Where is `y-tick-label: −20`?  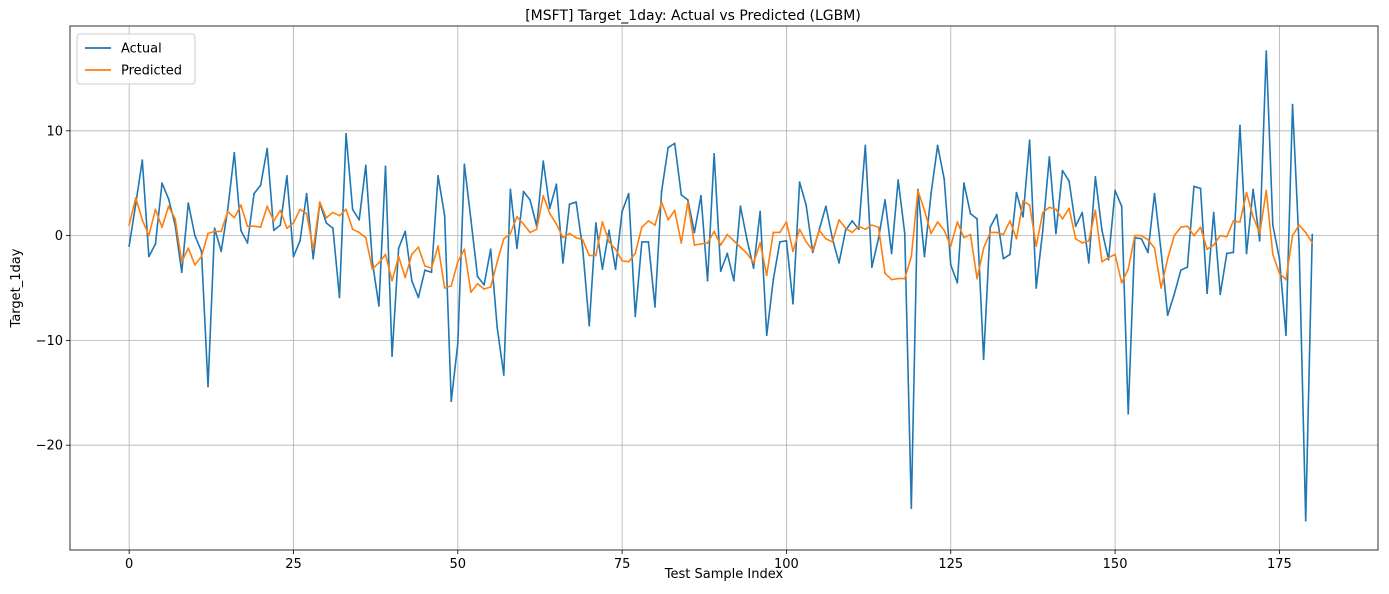 y-tick-label: −20 is located at coordinates (49, 446).